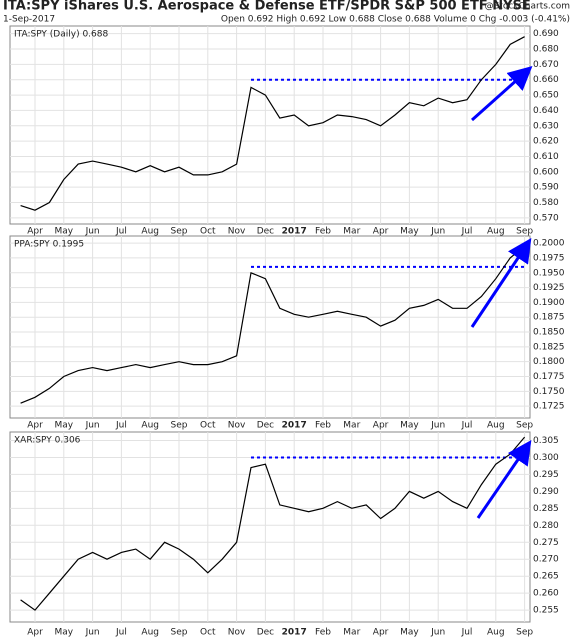  What do you see at coordinates (47, 441) in the screenshot?
I see `legend-label: XAR:SPY 0.306` at bounding box center [47, 441].